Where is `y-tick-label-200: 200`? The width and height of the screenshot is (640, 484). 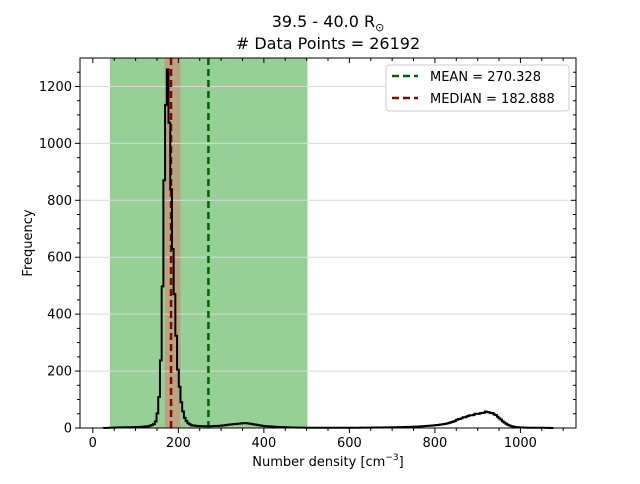
y-tick-label-200: 200 is located at coordinates (59, 372).